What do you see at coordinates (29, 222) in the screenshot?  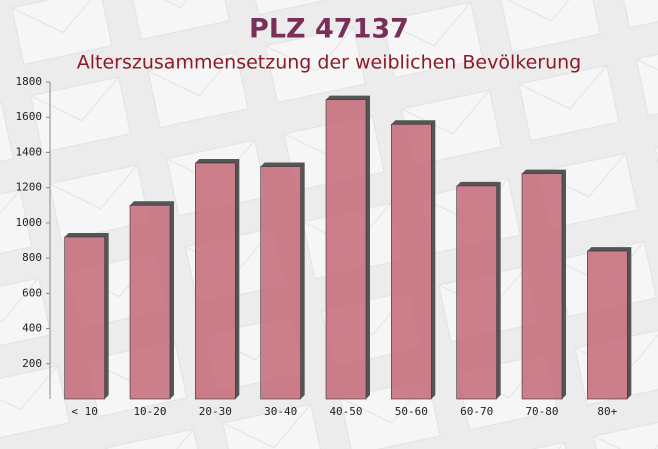 I see `y-tick-label: 1000` at bounding box center [29, 222].